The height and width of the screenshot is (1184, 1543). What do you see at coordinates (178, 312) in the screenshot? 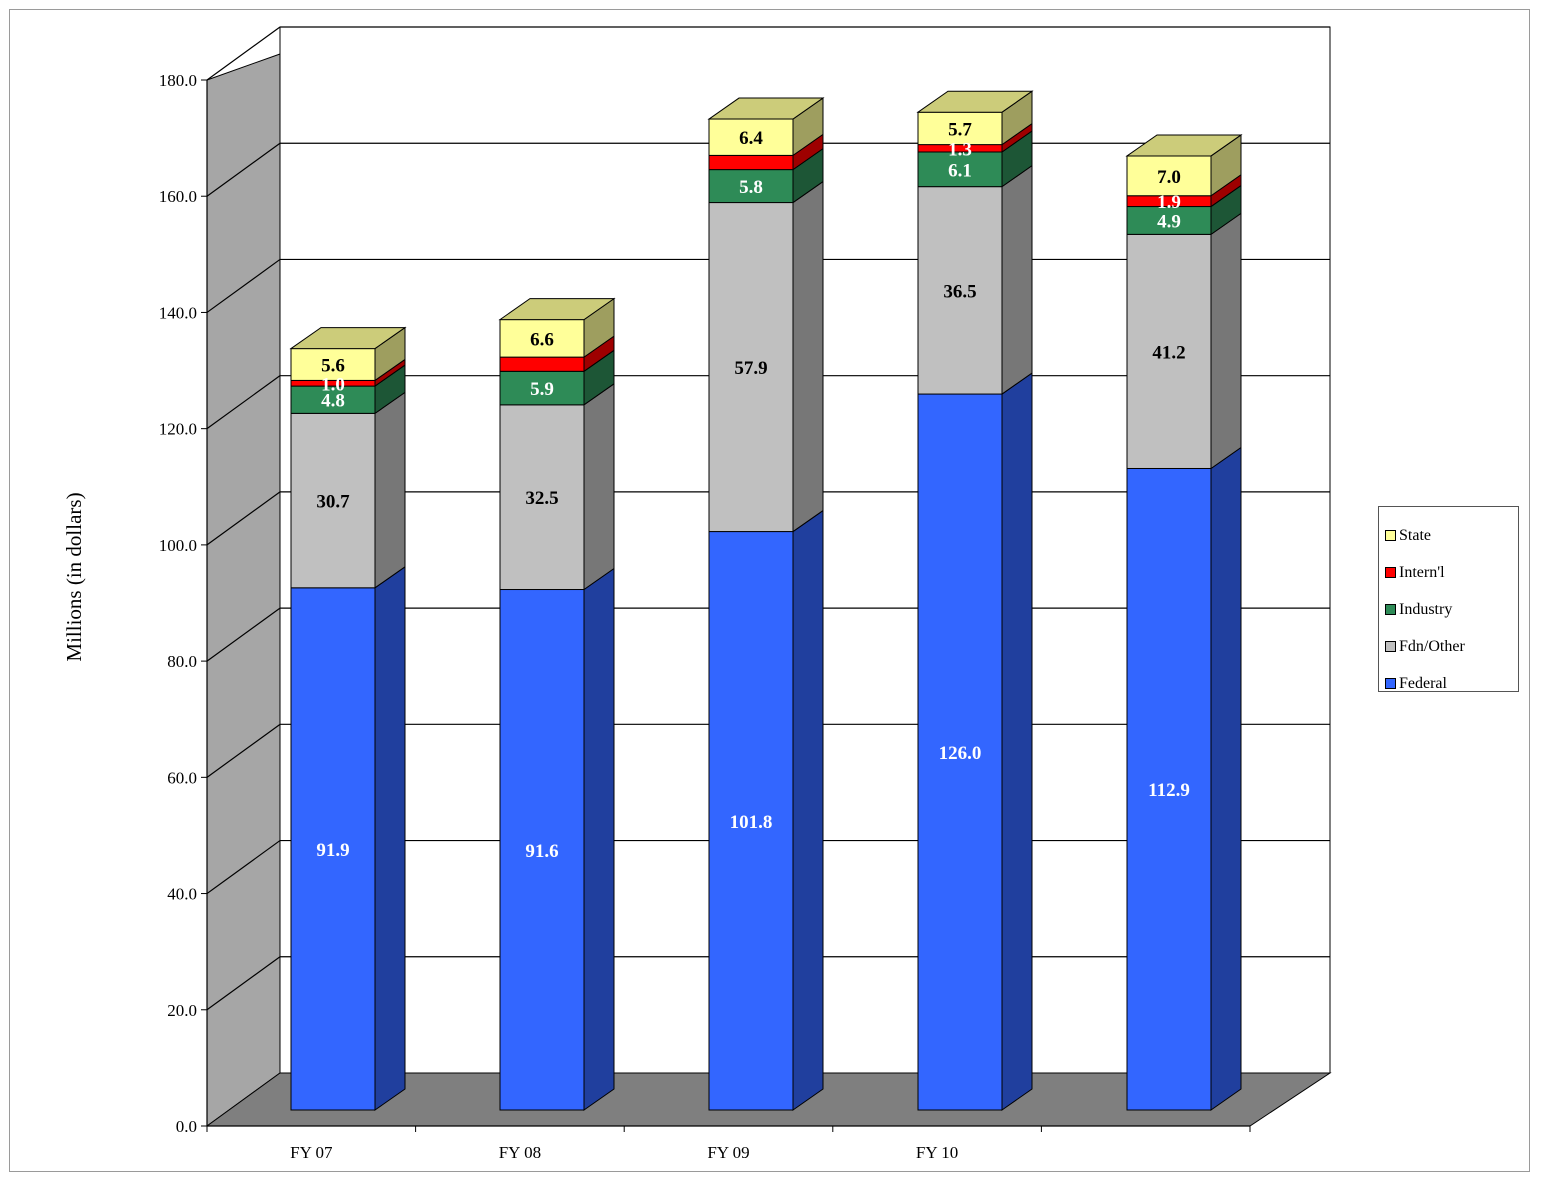
I see `y-tick-label: 140.0` at bounding box center [178, 312].